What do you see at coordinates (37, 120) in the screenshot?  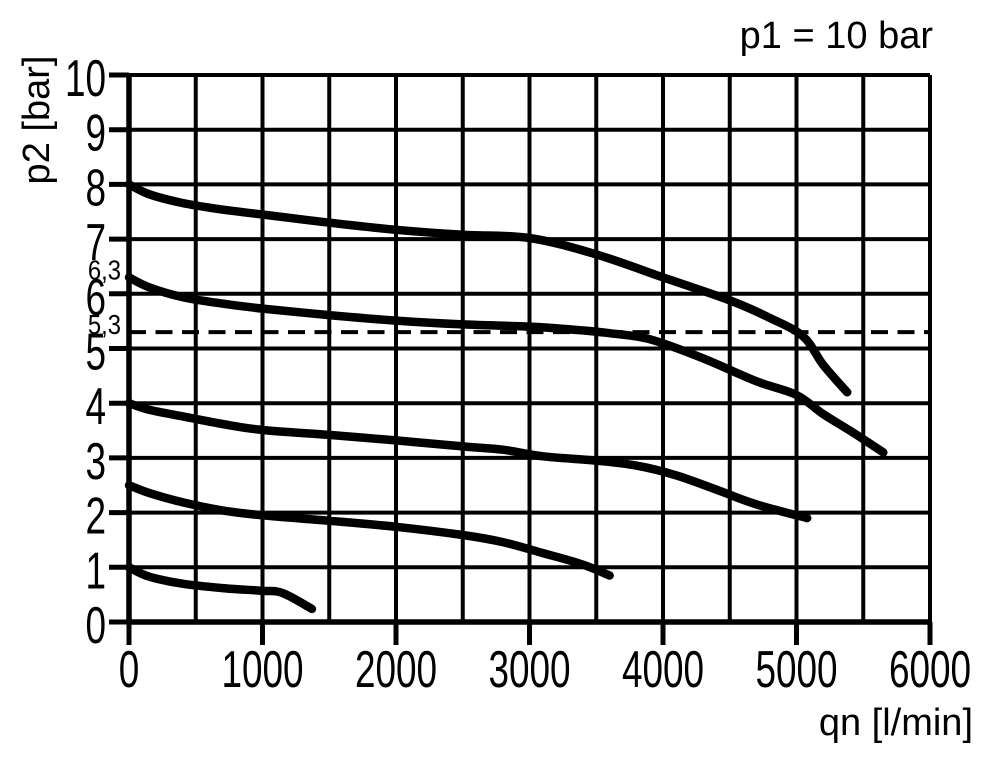 I see `y-axis-title: p2 [bar]` at bounding box center [37, 120].